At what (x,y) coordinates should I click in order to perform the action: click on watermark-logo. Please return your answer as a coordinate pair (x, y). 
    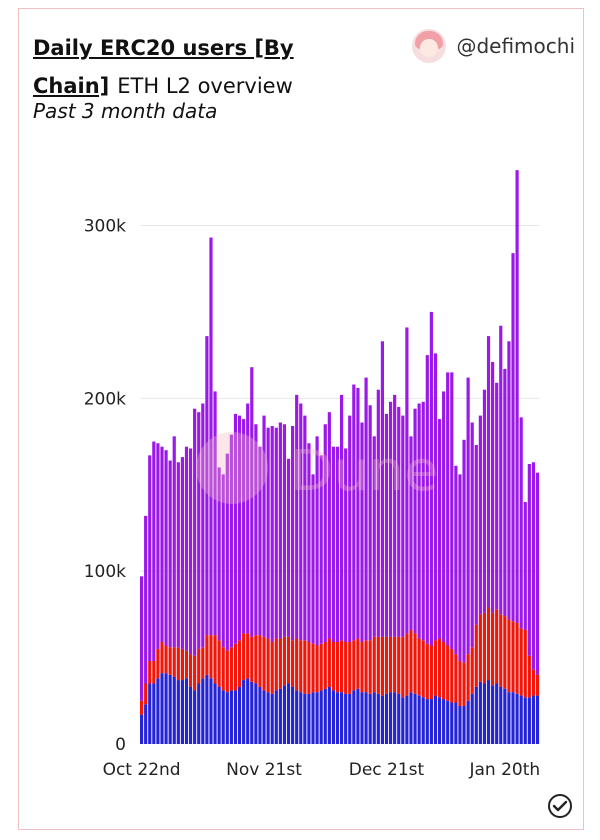
    Looking at the image, I should click on (232, 468).